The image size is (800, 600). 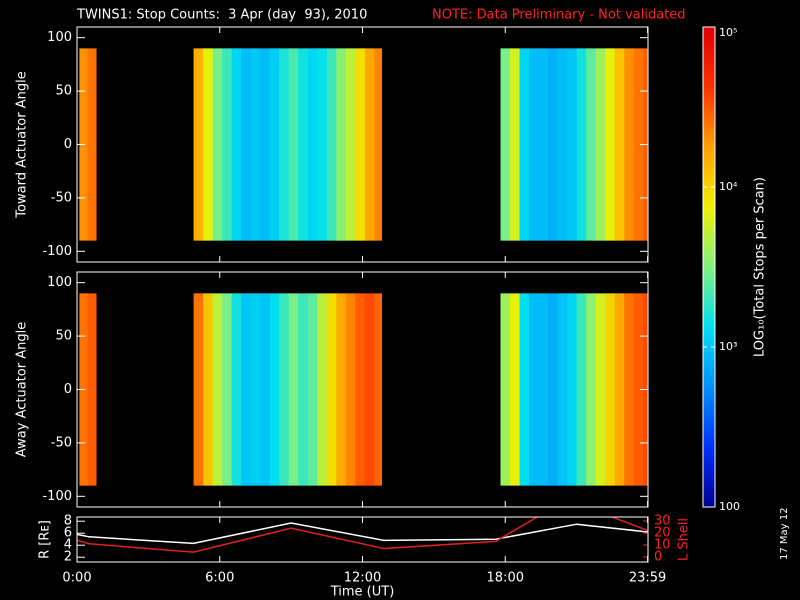 I want to click on colorbar-tick-label: 10⁴, so click(x=728, y=186).